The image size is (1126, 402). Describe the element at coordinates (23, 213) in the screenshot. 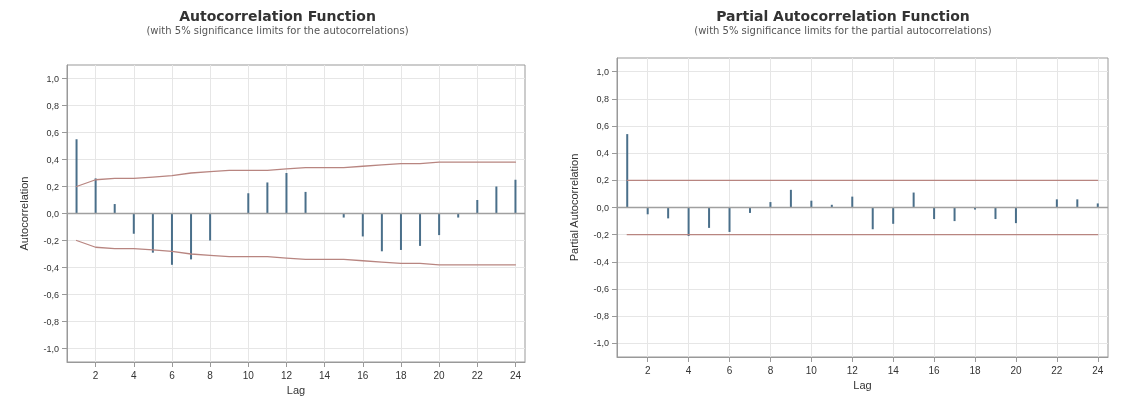

I see `y-axis-title: Autocorrelation` at that location.